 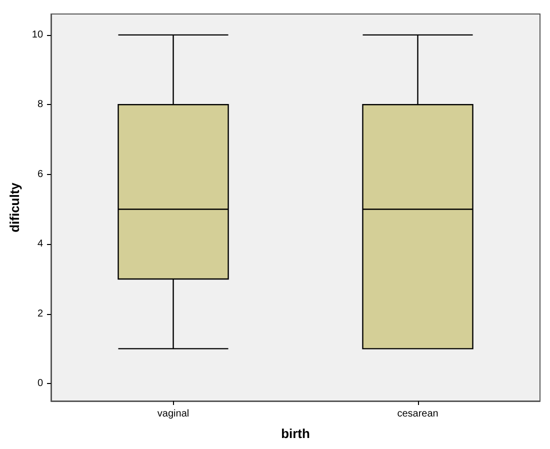 I want to click on y-tick-label: 8, so click(x=40, y=104).